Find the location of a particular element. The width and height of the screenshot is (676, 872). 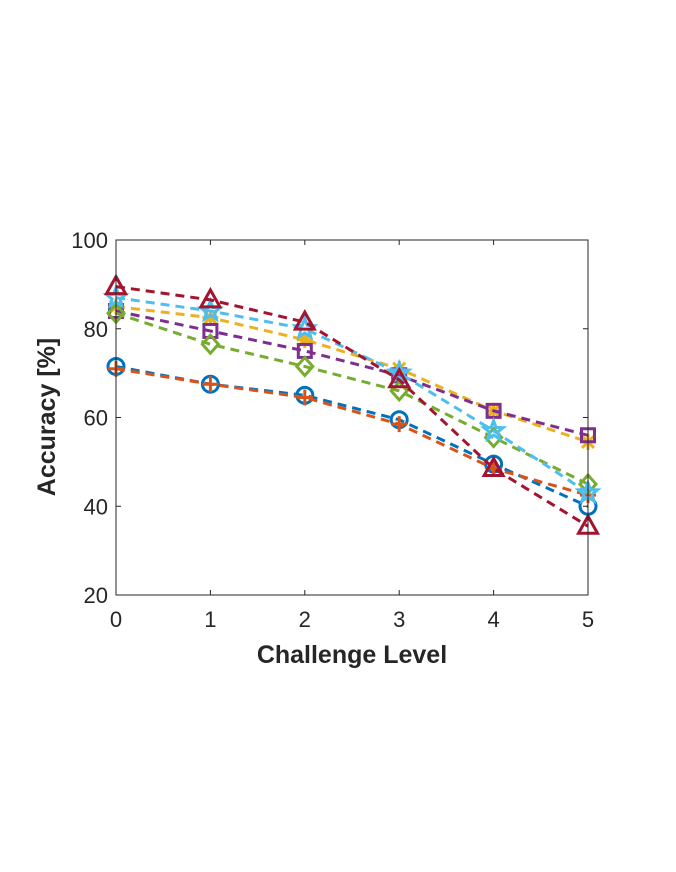

y-tick-label: 100 is located at coordinates (89, 240).